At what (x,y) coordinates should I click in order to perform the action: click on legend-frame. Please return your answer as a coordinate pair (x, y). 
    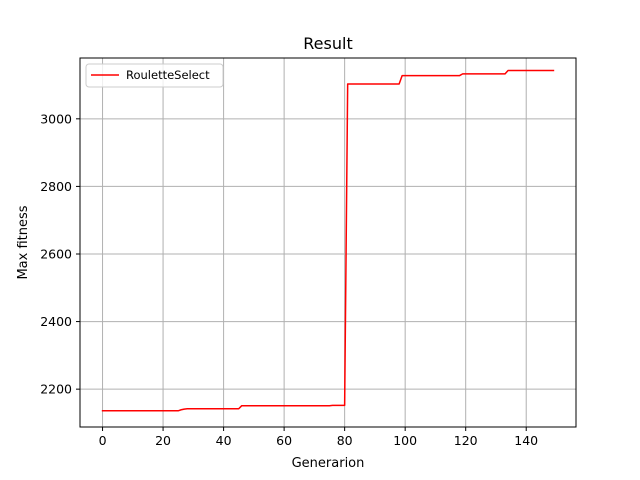
    Looking at the image, I should click on (154, 75).